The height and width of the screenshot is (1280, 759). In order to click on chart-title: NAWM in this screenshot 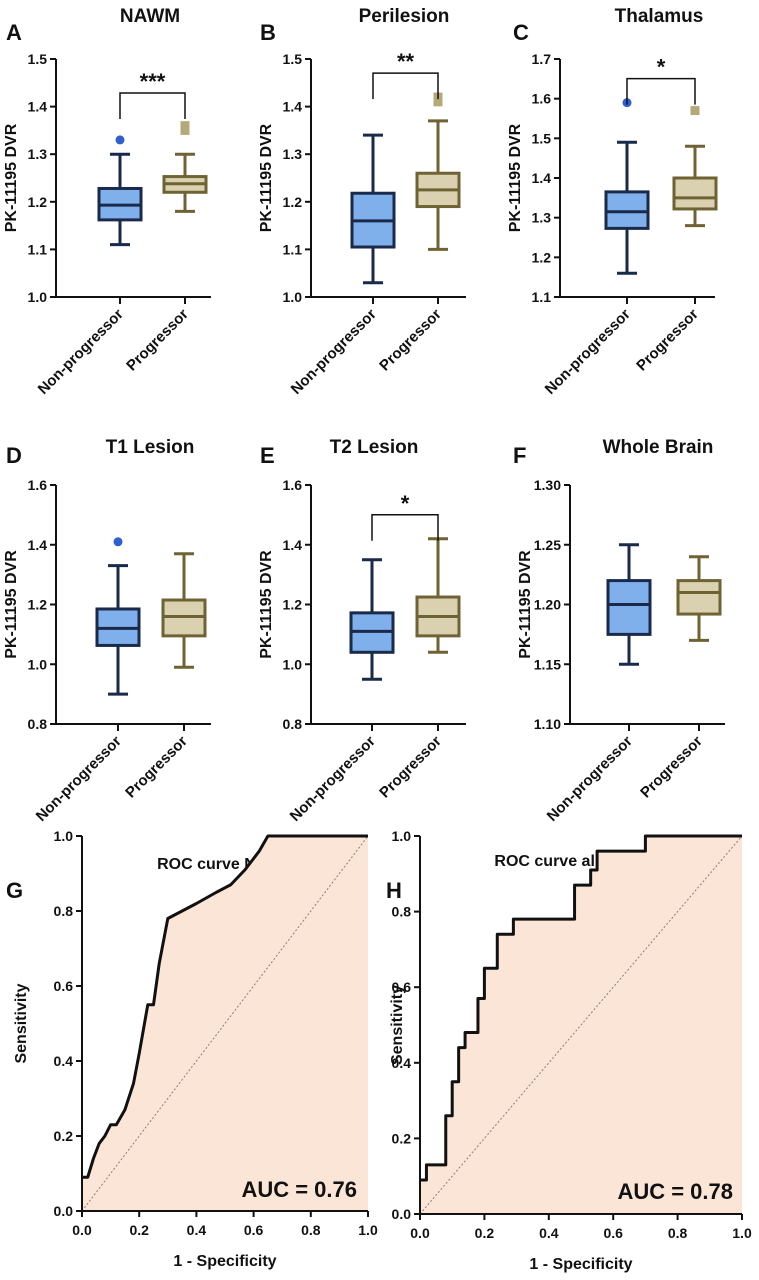, I will do `click(150, 16)`.